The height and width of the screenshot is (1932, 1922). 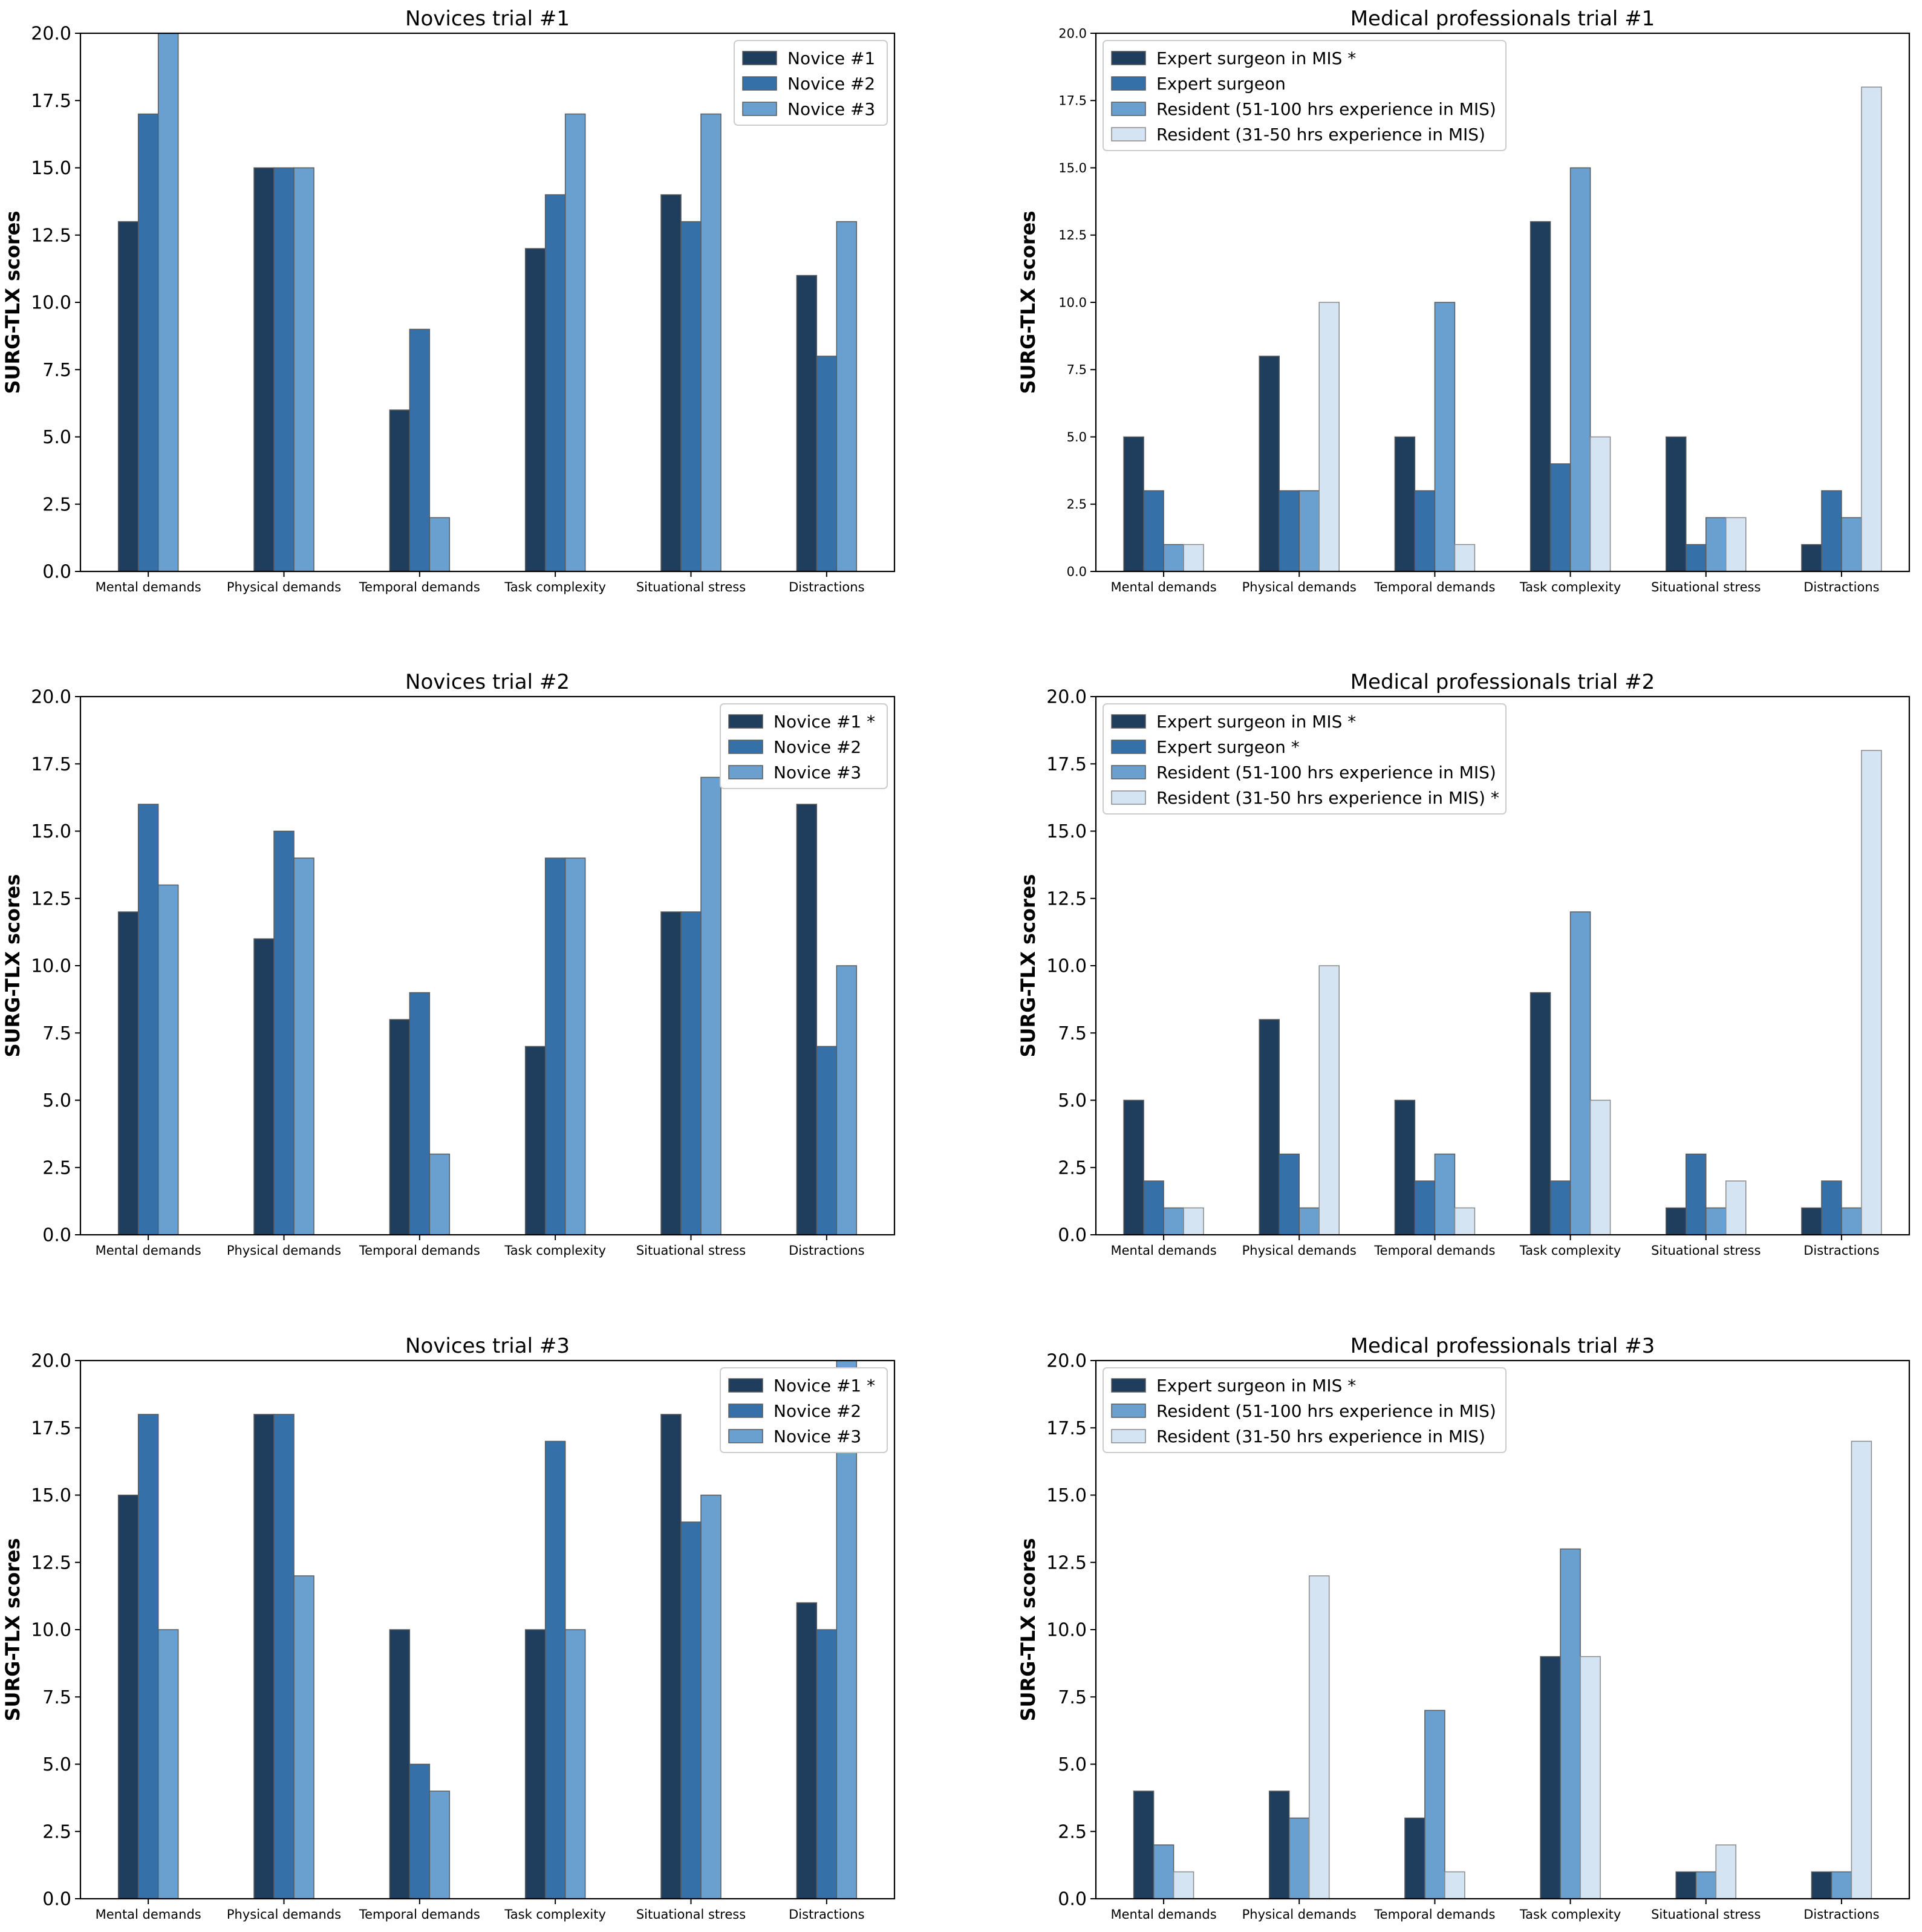 What do you see at coordinates (847, 1100) in the screenshot?
I see `bar-novice-3-distractions` at bounding box center [847, 1100].